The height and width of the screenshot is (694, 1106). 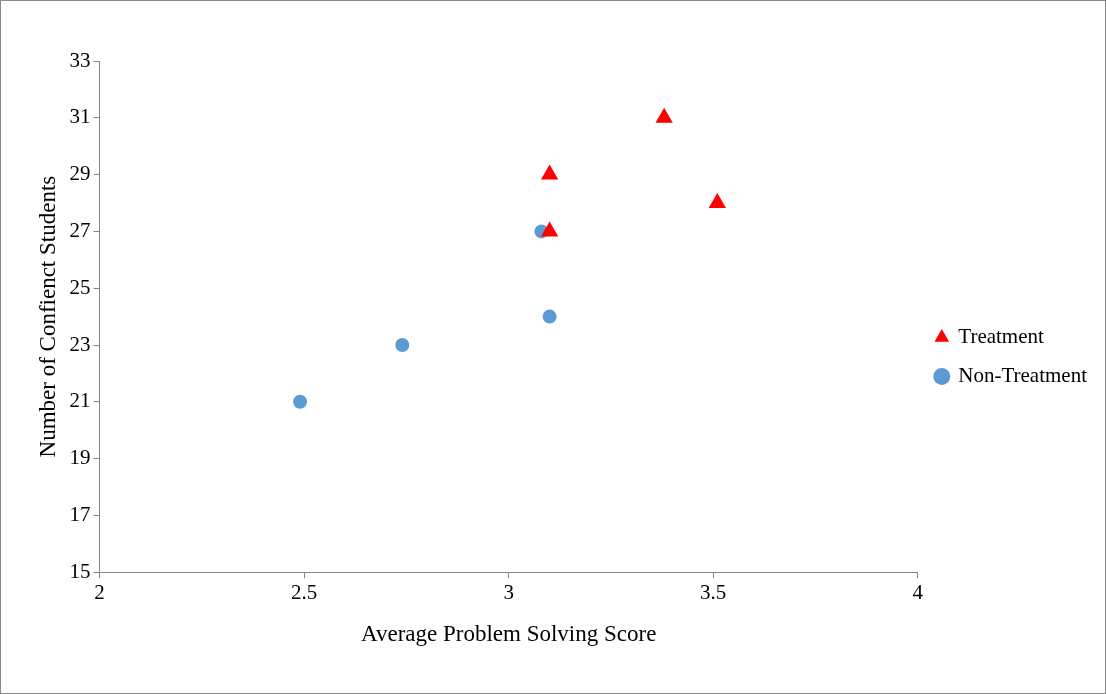 I want to click on y-tick-label: 17, so click(x=80, y=513).